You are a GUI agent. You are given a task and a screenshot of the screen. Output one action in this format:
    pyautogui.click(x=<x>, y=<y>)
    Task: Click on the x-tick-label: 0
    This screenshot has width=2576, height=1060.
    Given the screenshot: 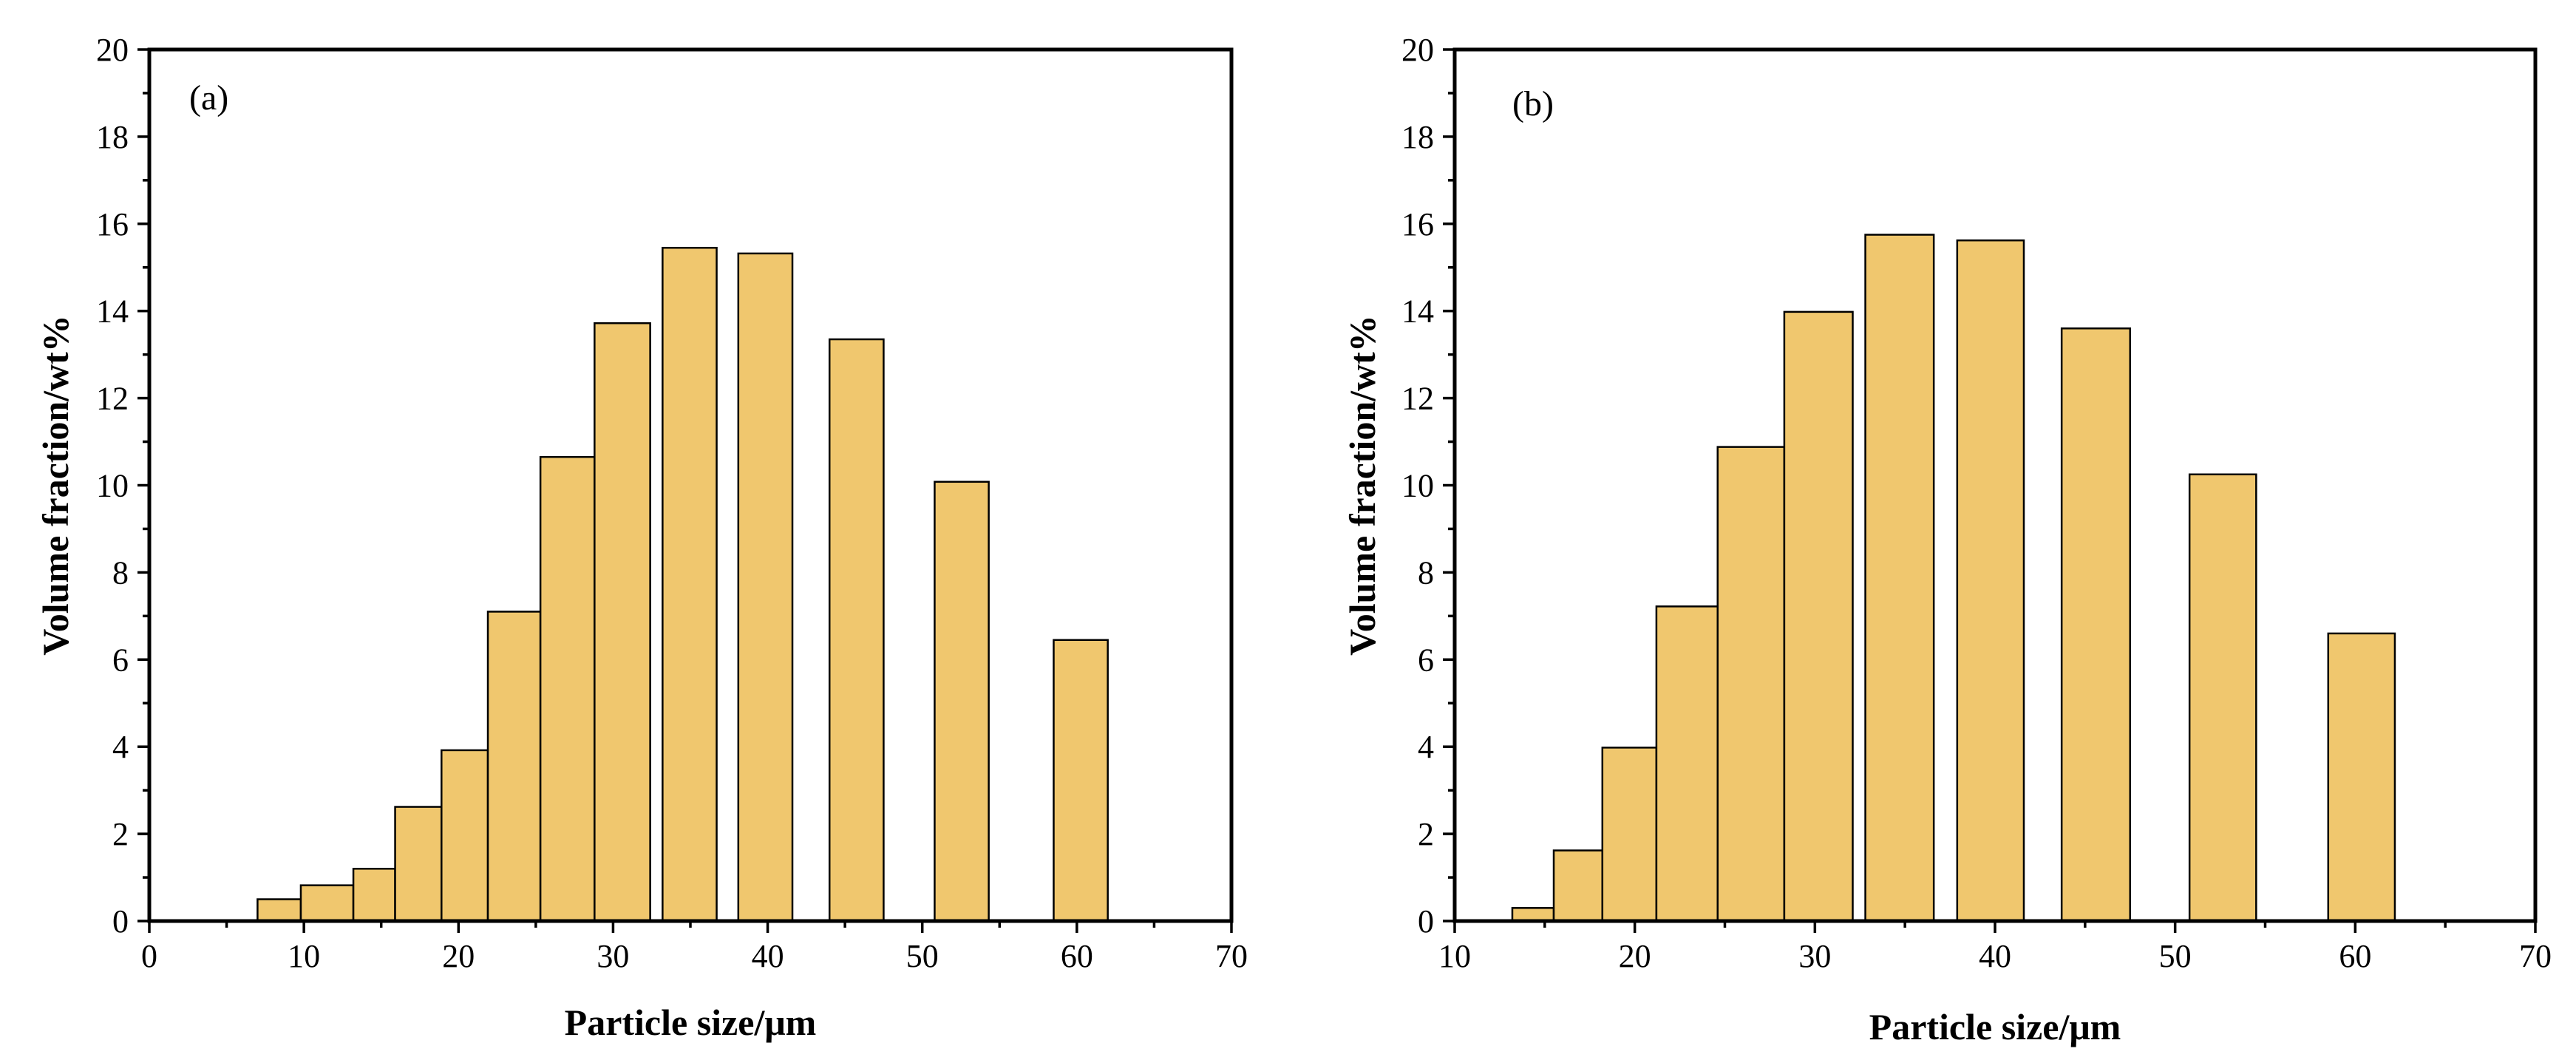 What is the action you would take?
    pyautogui.click(x=149, y=956)
    